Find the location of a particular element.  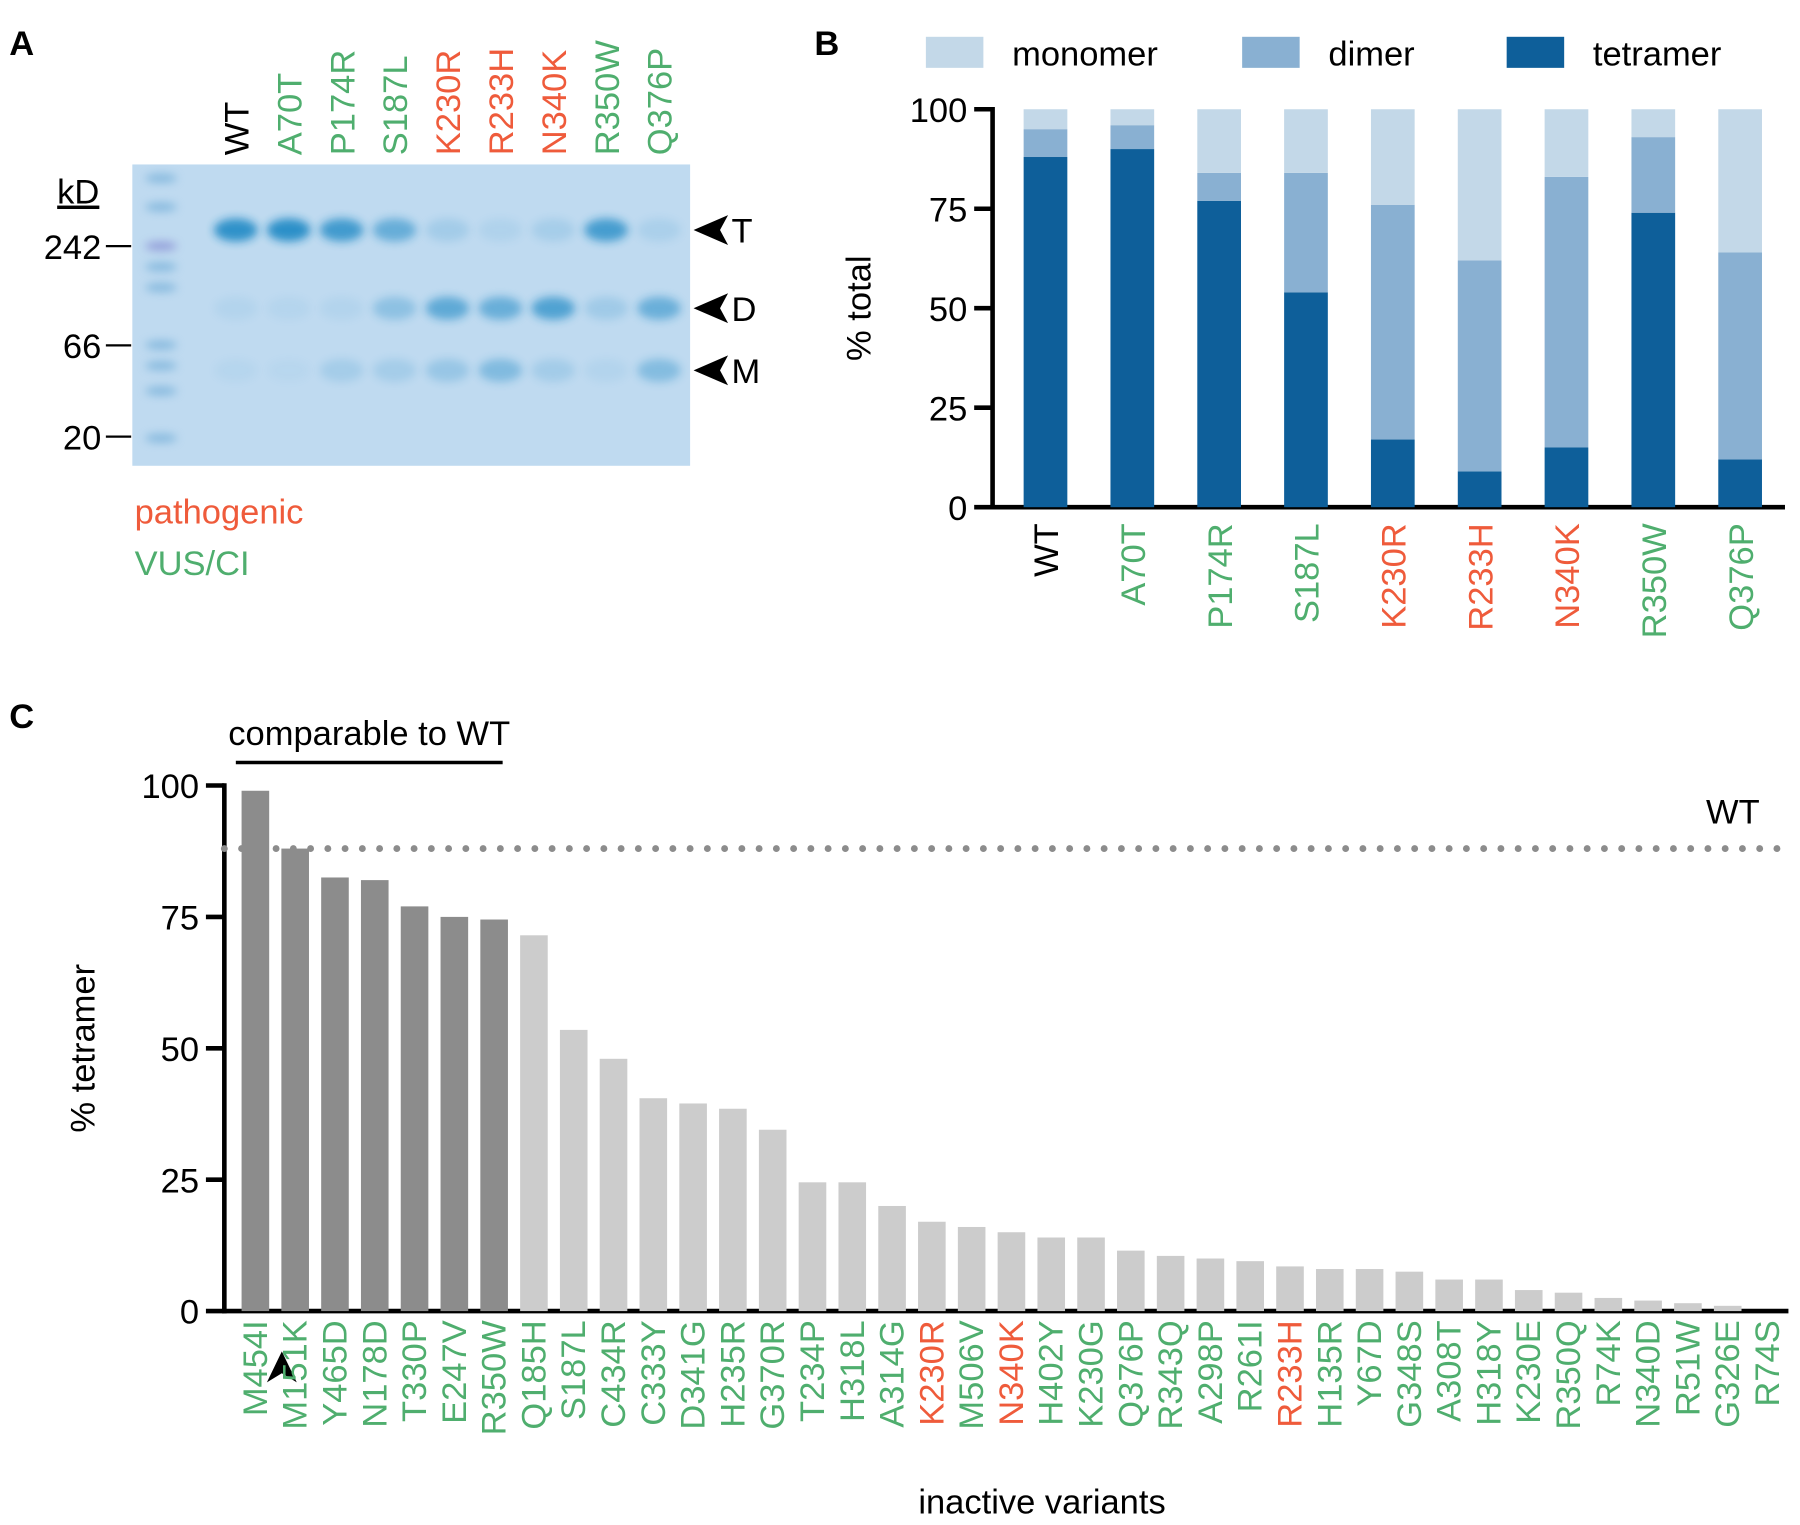

band-label: M is located at coordinates (746, 372).